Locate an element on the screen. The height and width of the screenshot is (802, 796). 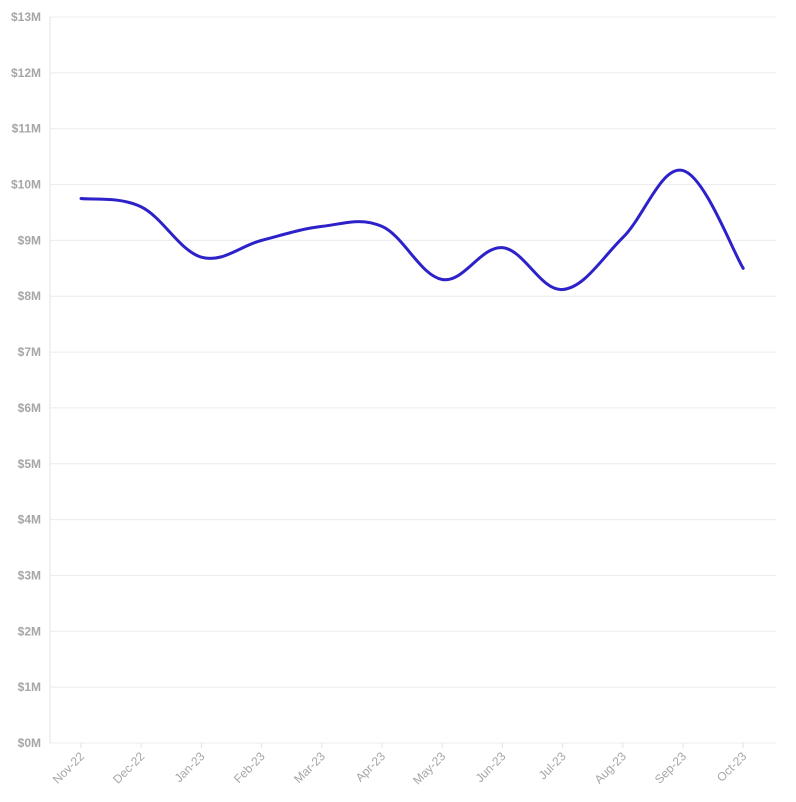
y-tick-label: $8M is located at coordinates (29, 296).